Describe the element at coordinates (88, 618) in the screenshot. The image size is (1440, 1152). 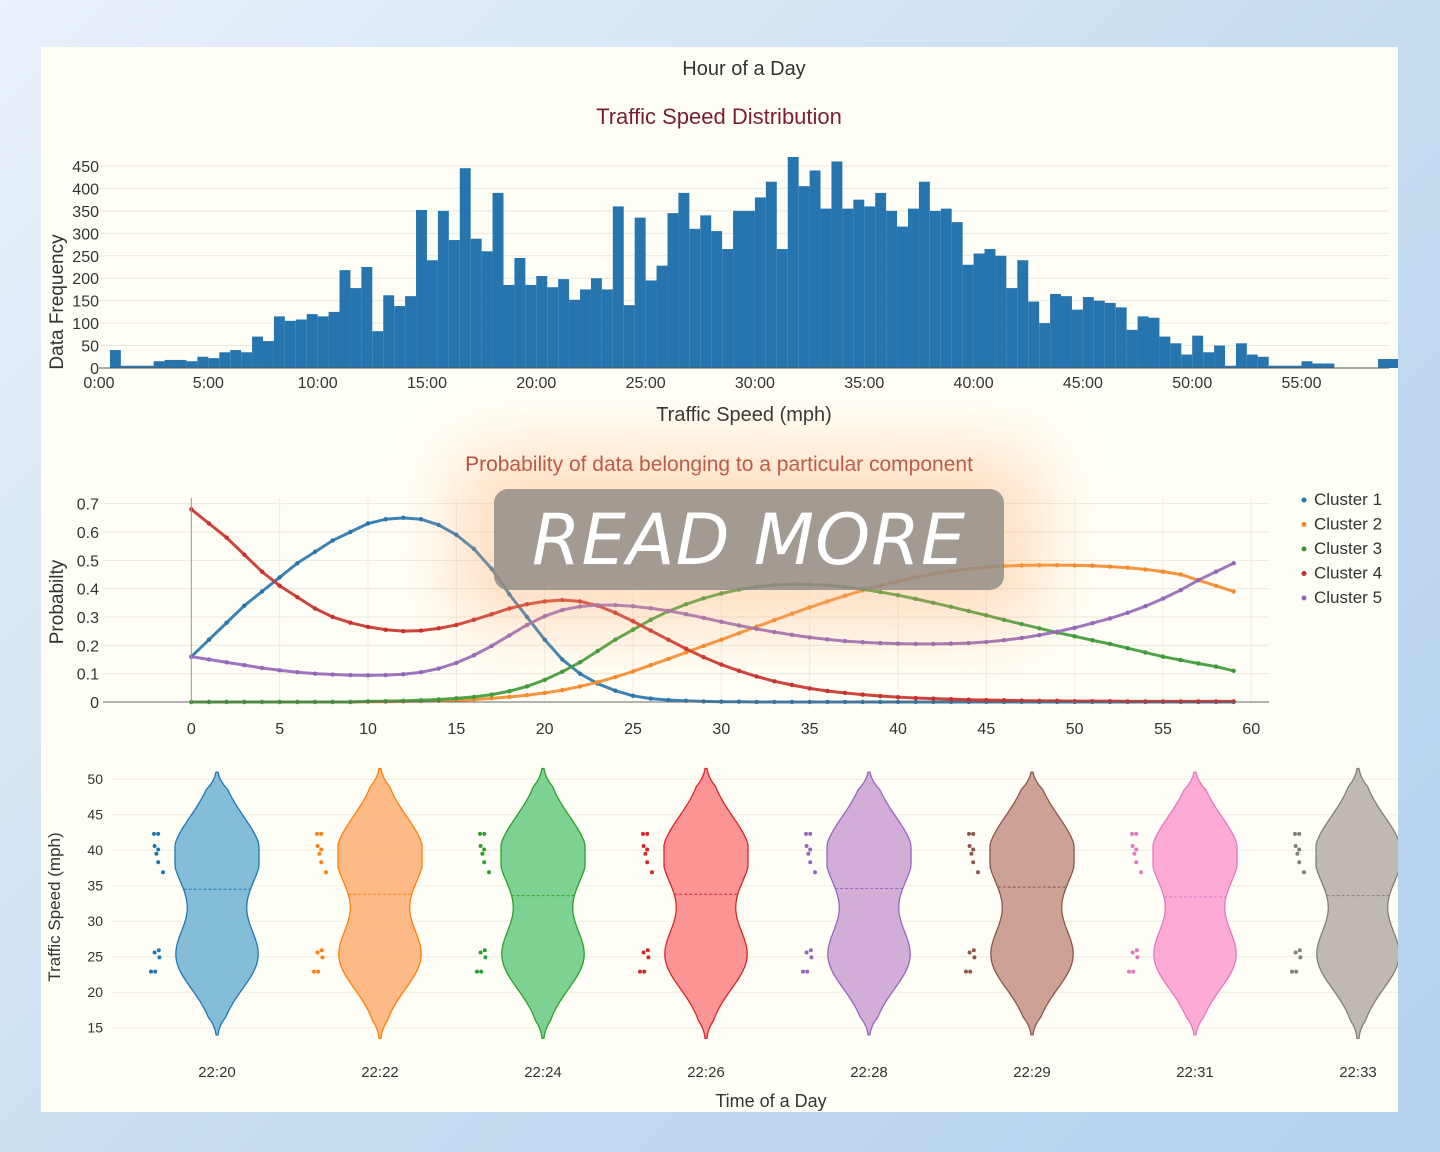
I see `probability-ytick-label: 0.3` at that location.